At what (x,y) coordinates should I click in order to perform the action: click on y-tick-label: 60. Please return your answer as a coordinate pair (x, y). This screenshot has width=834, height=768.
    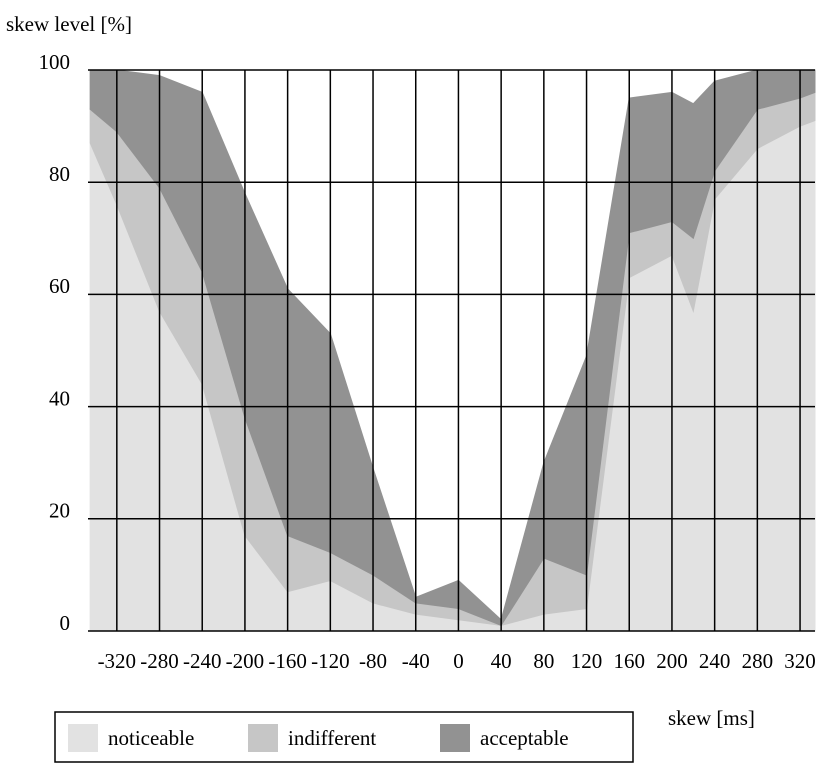
    Looking at the image, I should click on (59, 286).